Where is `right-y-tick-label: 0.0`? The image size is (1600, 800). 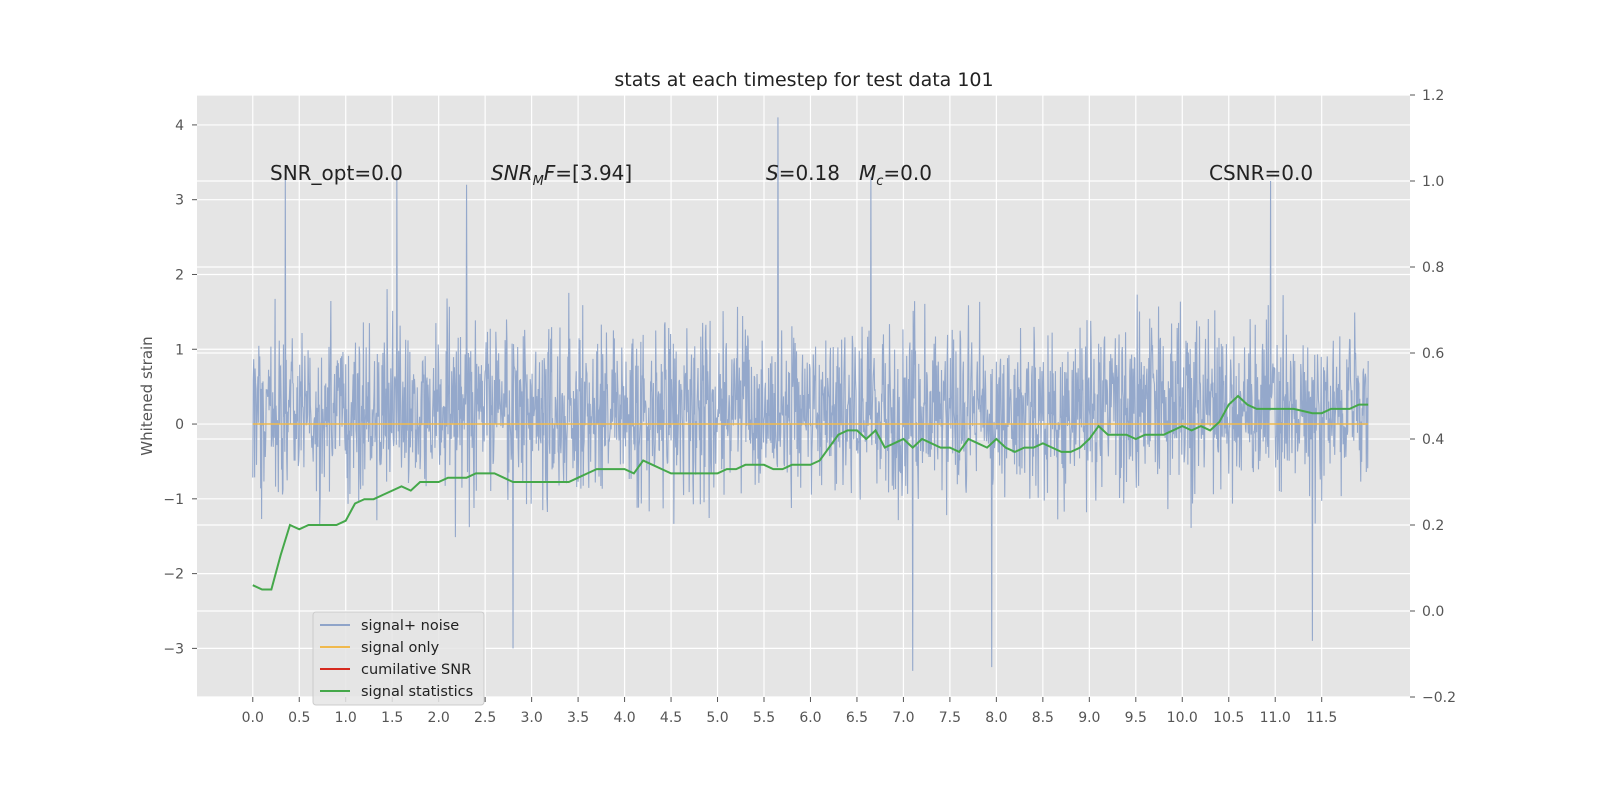
right-y-tick-label: 0.0 is located at coordinates (1433, 612).